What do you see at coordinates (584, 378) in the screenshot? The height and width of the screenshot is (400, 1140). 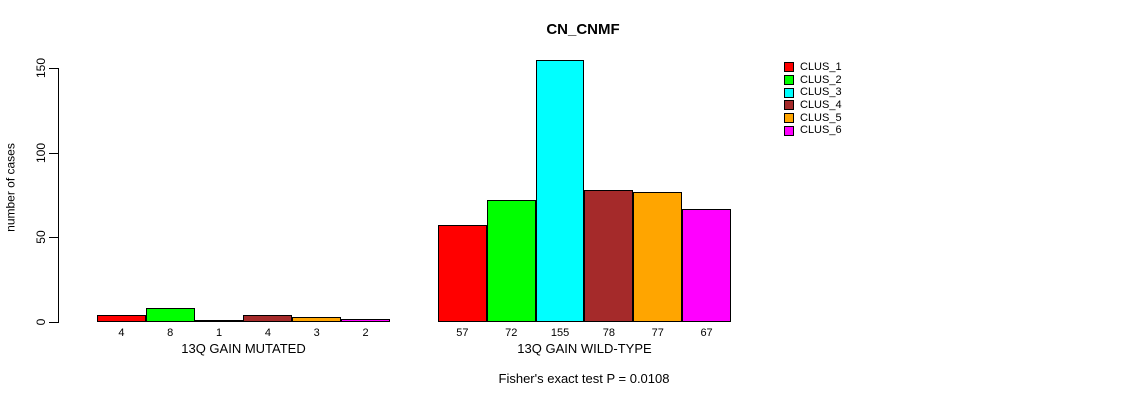 I see `footnote: Fisher's exact test P = 0.0108` at bounding box center [584, 378].